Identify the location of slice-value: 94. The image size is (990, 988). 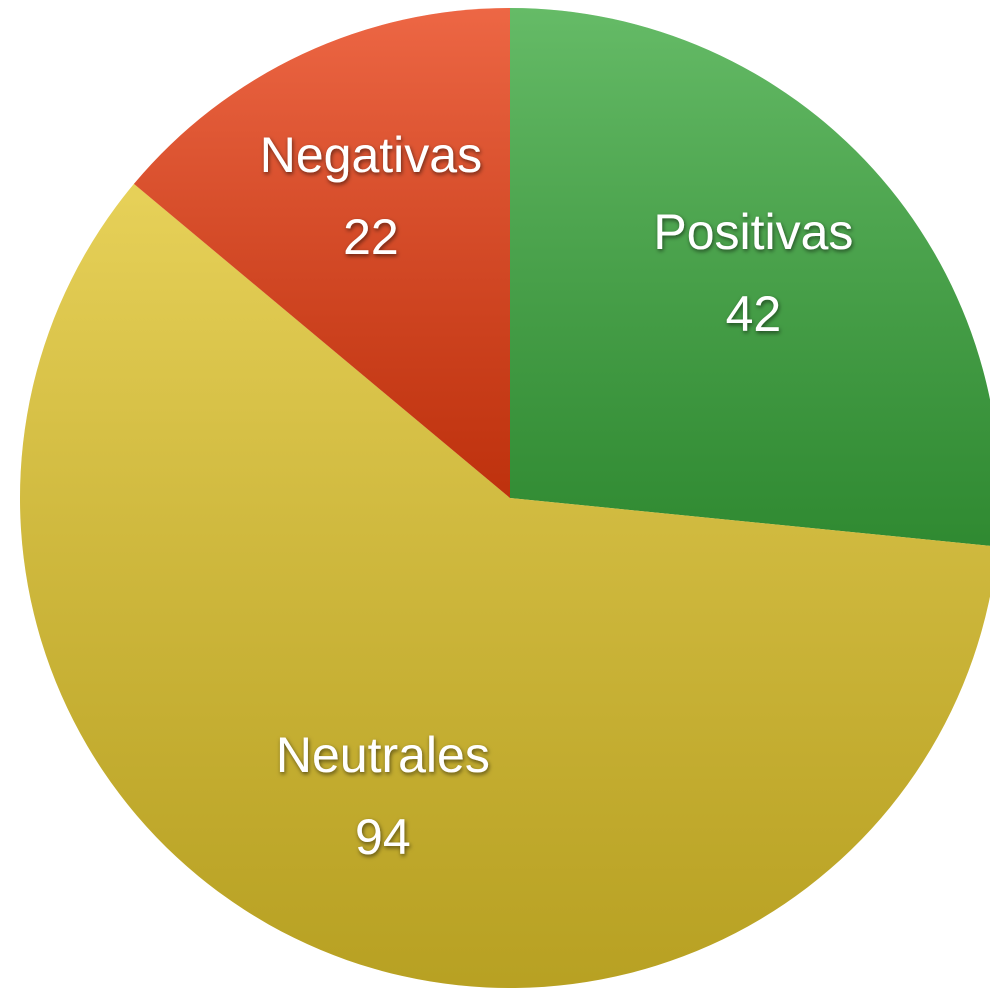
(383, 837).